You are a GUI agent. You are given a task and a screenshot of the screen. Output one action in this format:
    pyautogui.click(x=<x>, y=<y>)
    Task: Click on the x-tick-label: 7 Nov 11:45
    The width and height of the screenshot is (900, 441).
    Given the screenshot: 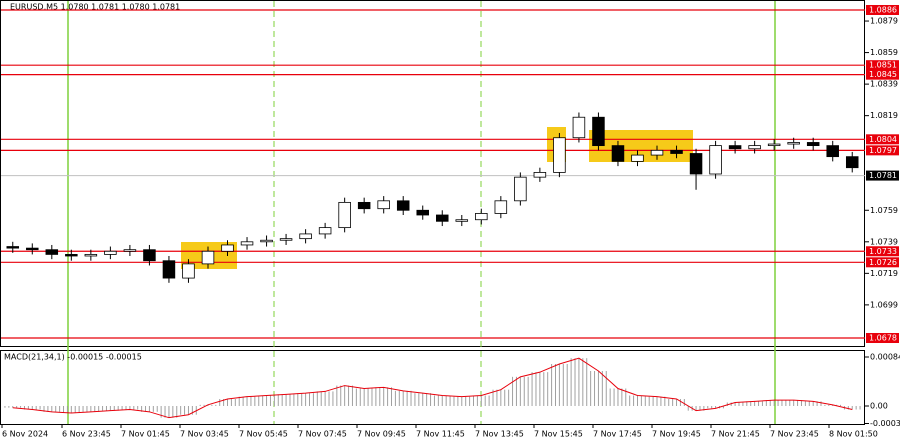 What is the action you would take?
    pyautogui.click(x=440, y=434)
    